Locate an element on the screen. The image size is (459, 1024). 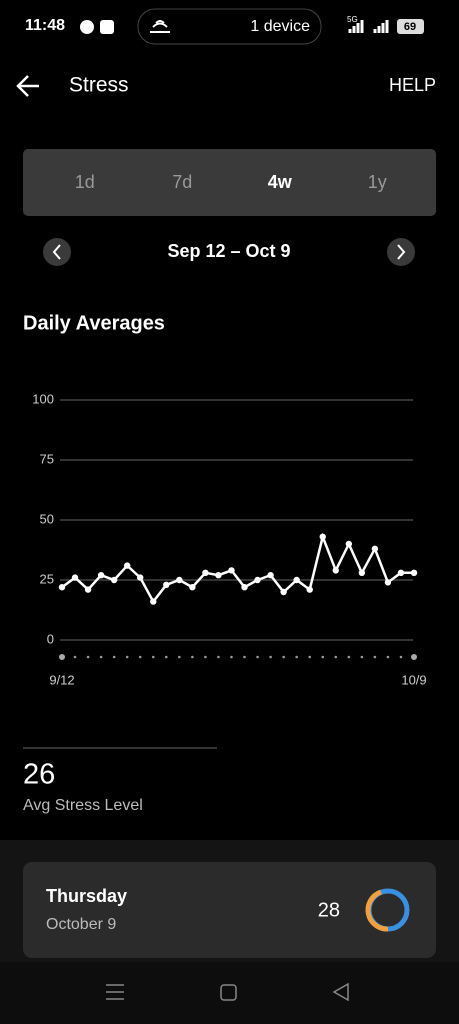
help-button: HELP is located at coordinates (412, 85).